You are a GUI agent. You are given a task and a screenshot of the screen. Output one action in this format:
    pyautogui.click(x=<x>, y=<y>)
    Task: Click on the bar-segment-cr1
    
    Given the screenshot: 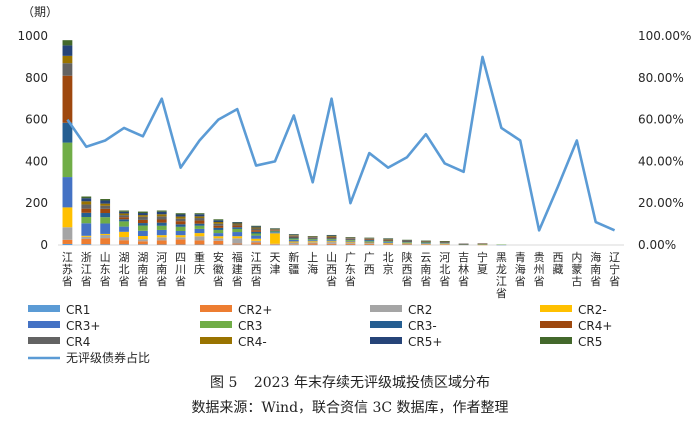 What is the action you would take?
    pyautogui.click(x=86, y=244)
    